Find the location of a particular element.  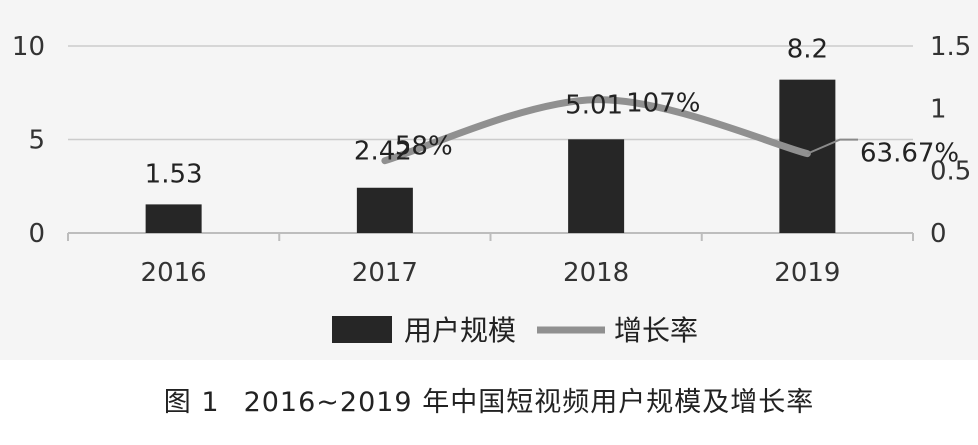

figure-number: 图 1 is located at coordinates (191, 402).